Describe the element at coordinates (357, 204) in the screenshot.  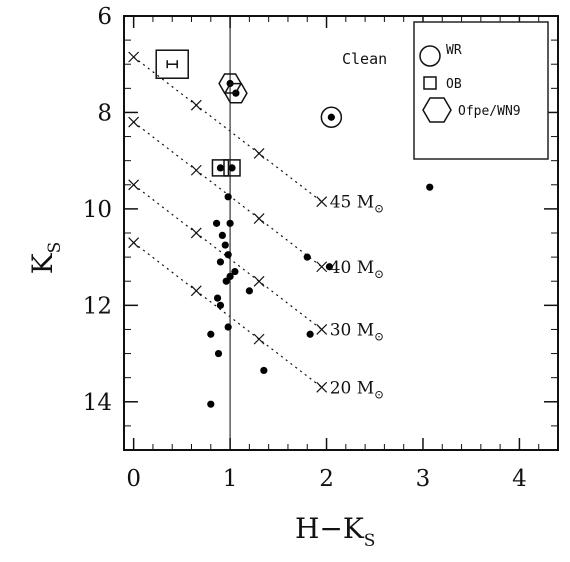
I see `mass-track-label: 45 M⊙` at that location.